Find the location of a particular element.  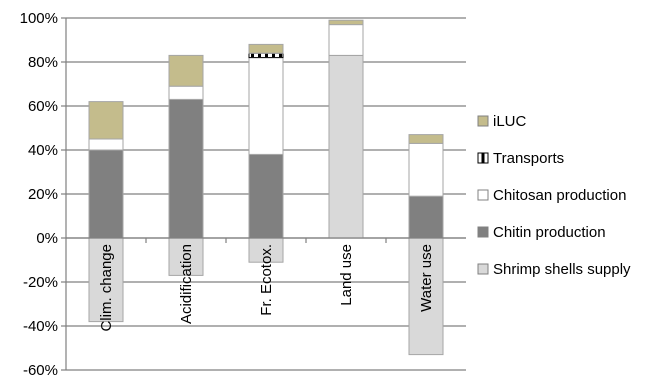

category-label: Clim. change is located at coordinates (106, 288).